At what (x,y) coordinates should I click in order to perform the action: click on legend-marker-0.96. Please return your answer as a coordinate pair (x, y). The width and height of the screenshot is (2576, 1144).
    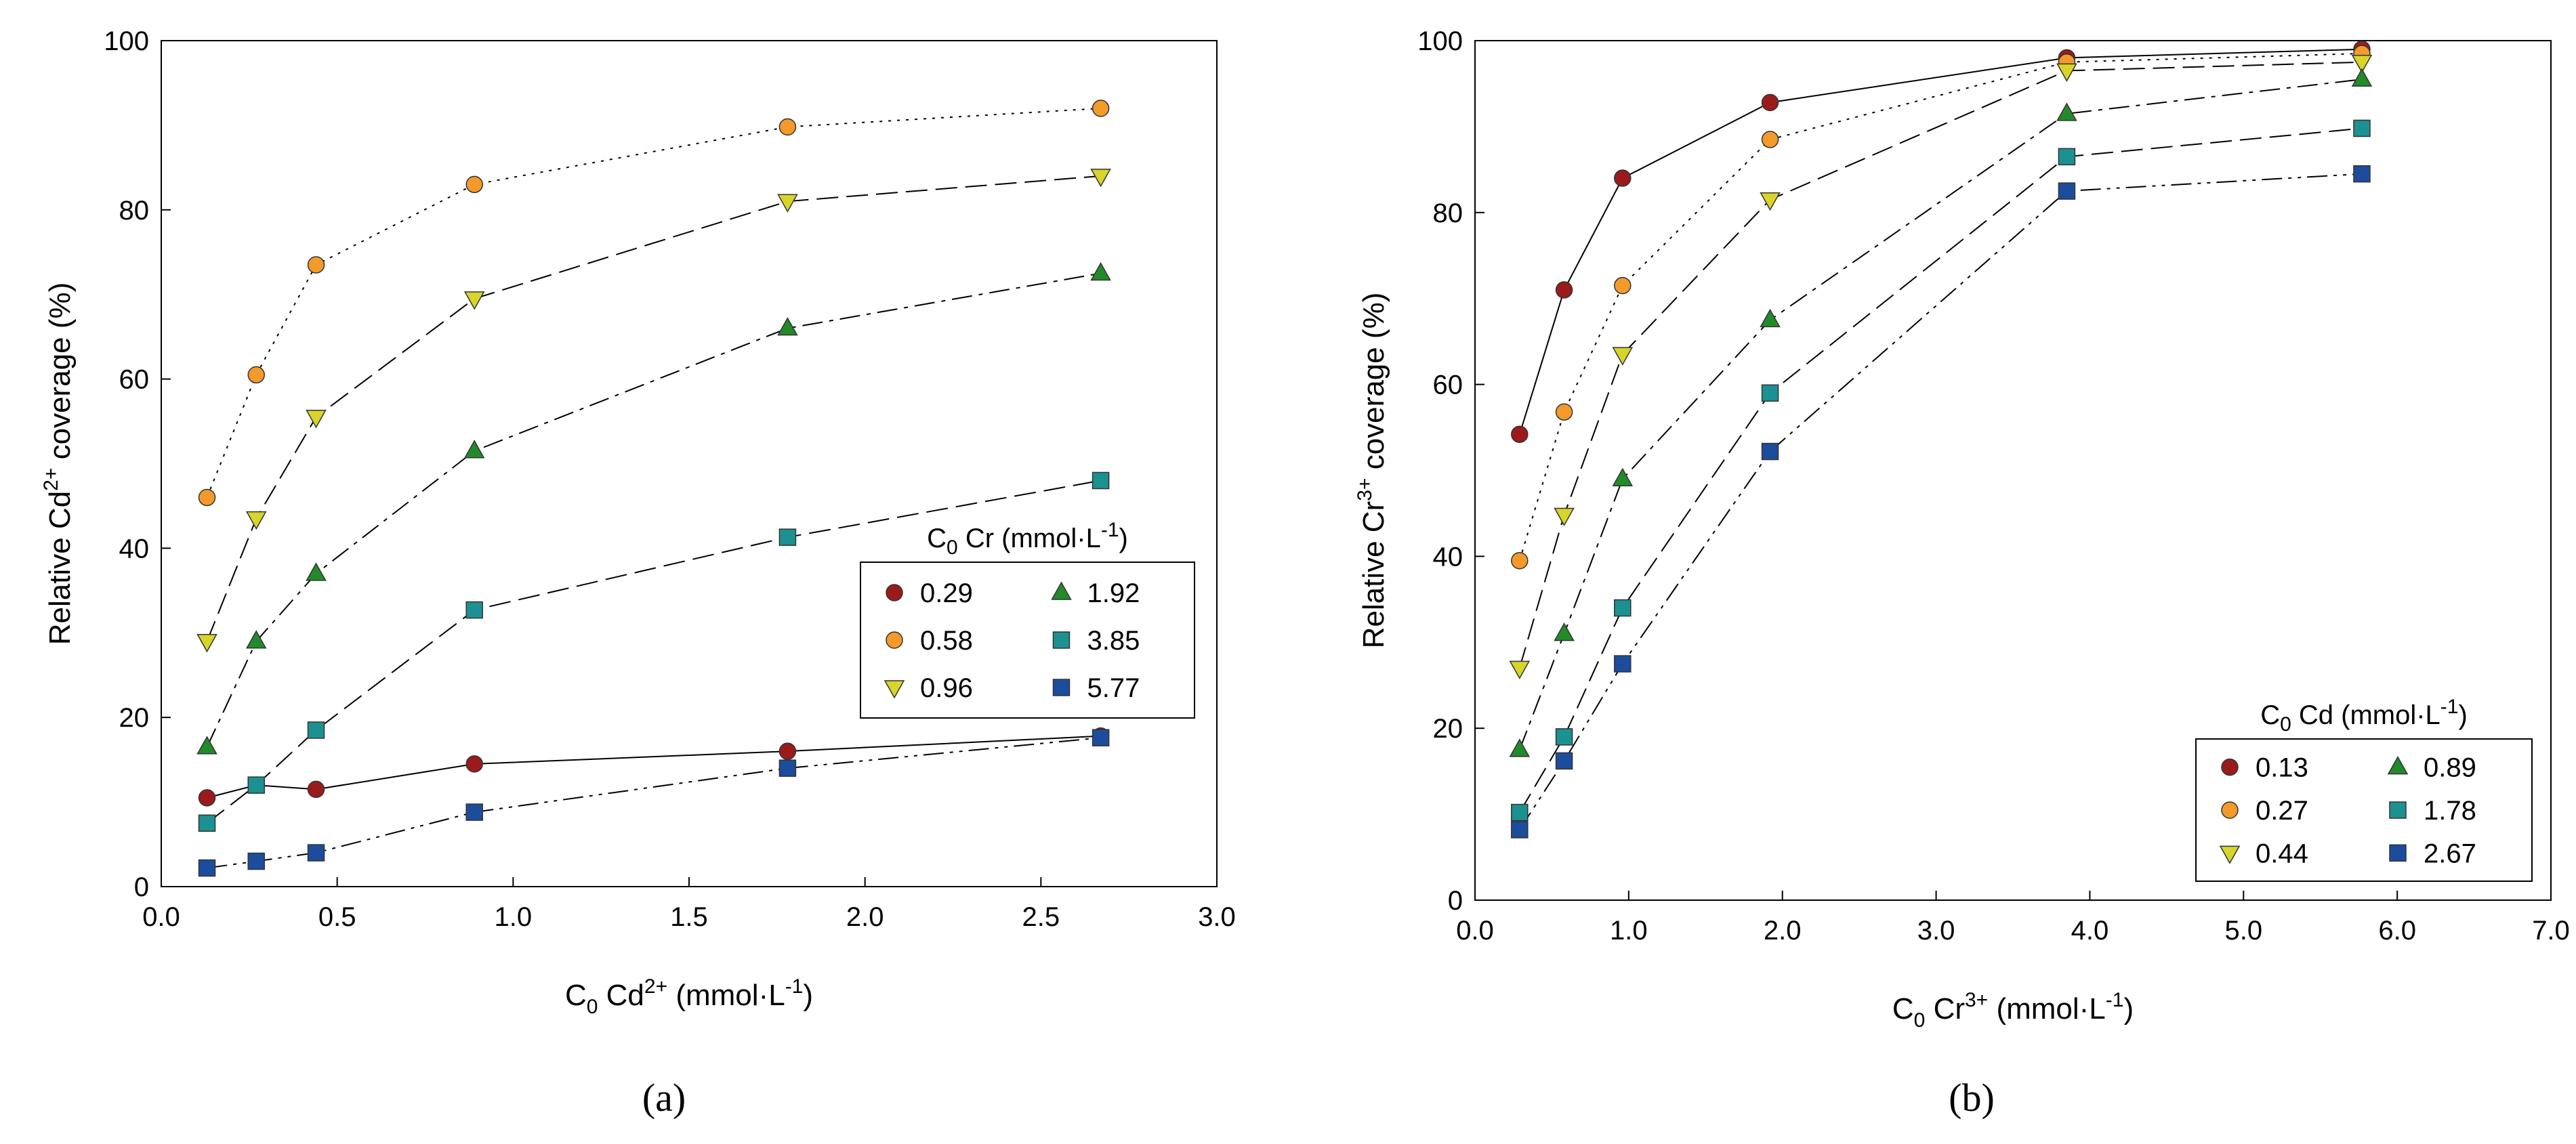
    Looking at the image, I should click on (894, 689).